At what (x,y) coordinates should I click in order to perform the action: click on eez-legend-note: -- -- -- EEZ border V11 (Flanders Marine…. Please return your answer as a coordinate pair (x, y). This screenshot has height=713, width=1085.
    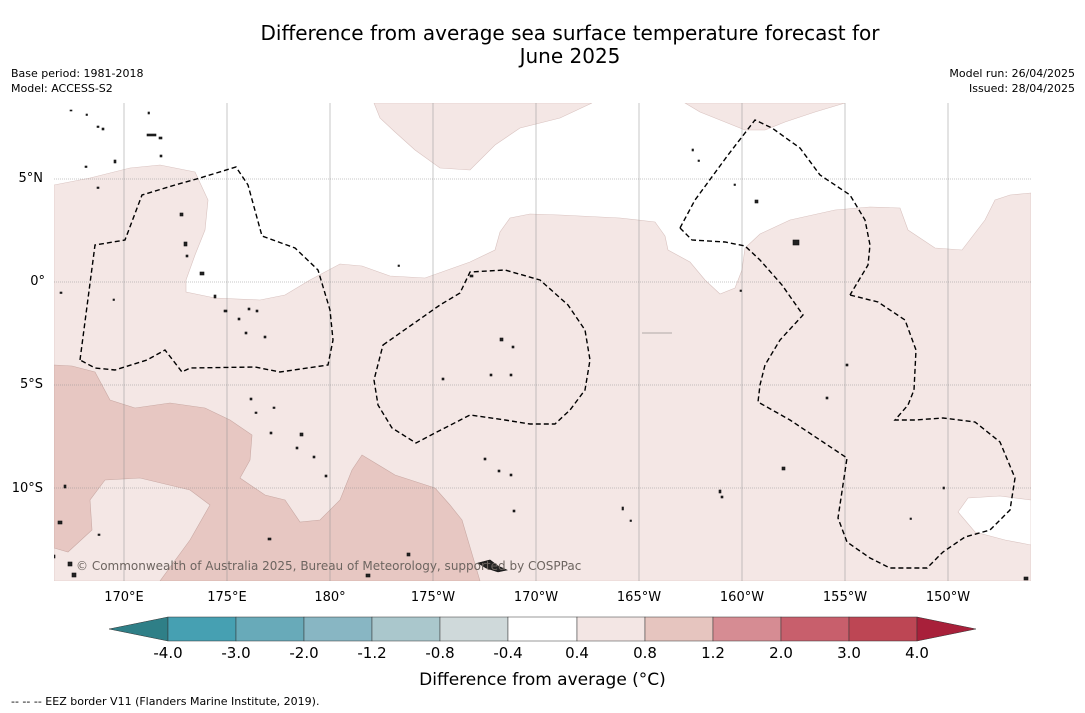
    Looking at the image, I should click on (165, 701).